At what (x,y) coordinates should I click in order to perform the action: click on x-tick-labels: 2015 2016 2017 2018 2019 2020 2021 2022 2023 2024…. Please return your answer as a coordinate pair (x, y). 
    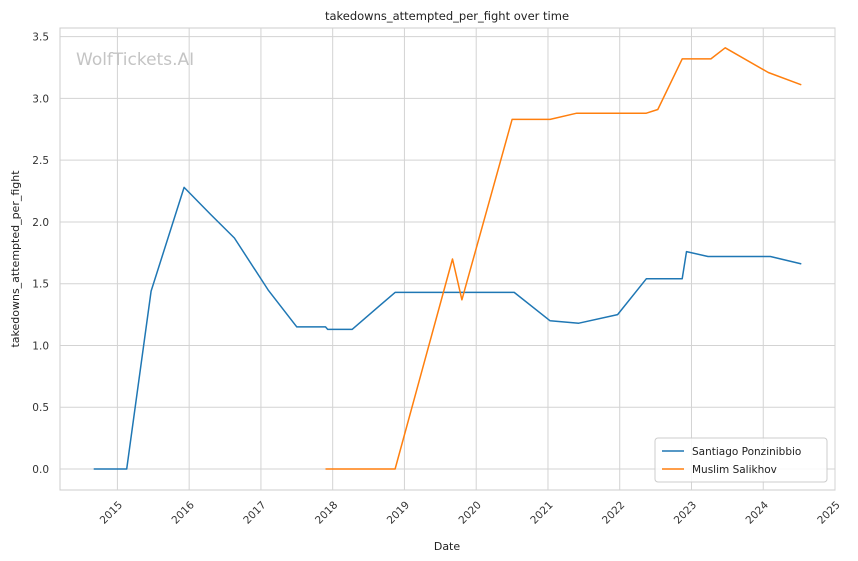
    Looking at the image, I should click on (470, 513).